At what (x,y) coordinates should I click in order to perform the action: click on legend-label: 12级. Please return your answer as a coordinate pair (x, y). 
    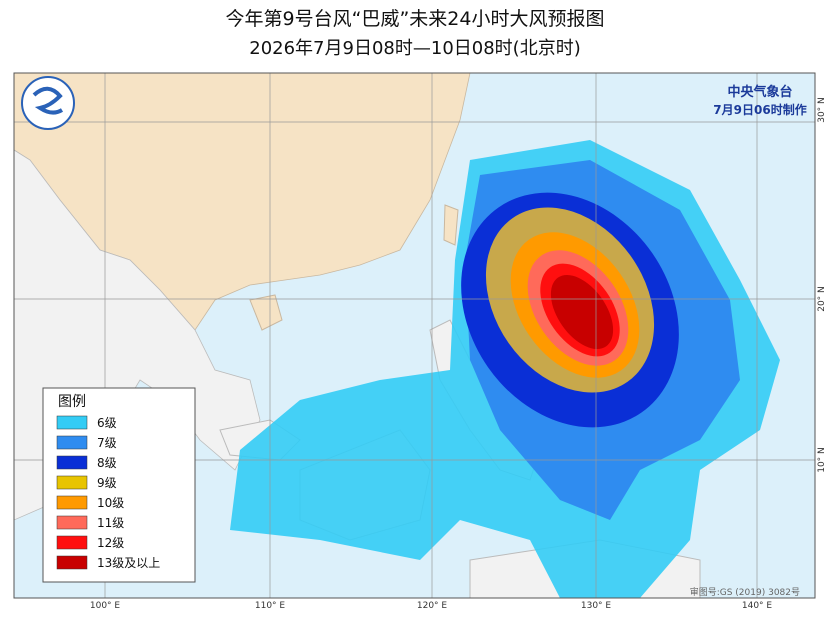
    Looking at the image, I should click on (110, 543).